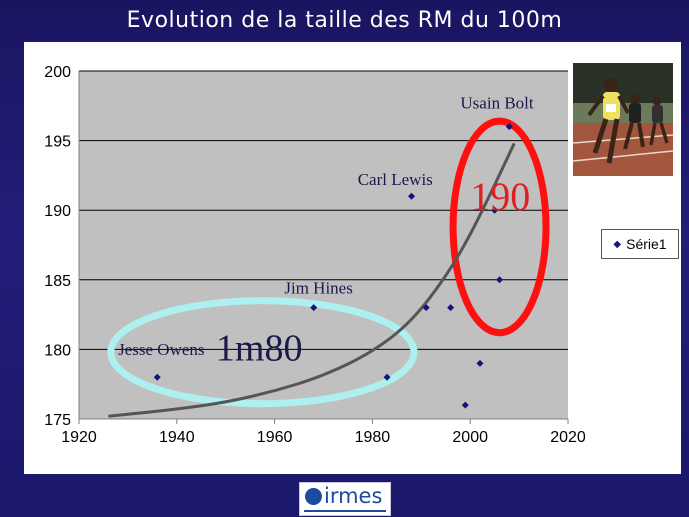 The width and height of the screenshot is (689, 517). Describe the element at coordinates (500, 196) in the screenshot. I see `annotation-5: 190` at that location.